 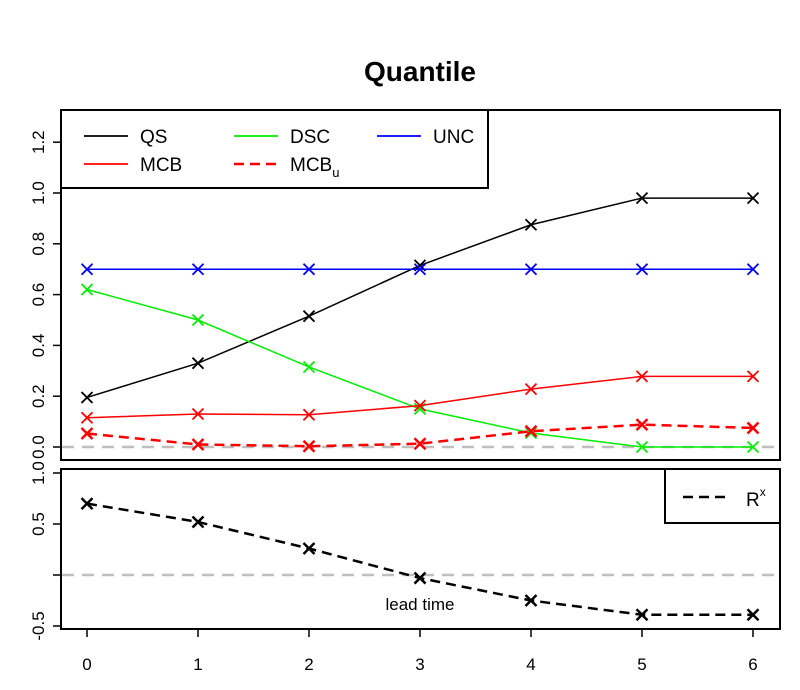 What do you see at coordinates (38, 295) in the screenshot?
I see `y-tick-label-top: 0.6` at bounding box center [38, 295].